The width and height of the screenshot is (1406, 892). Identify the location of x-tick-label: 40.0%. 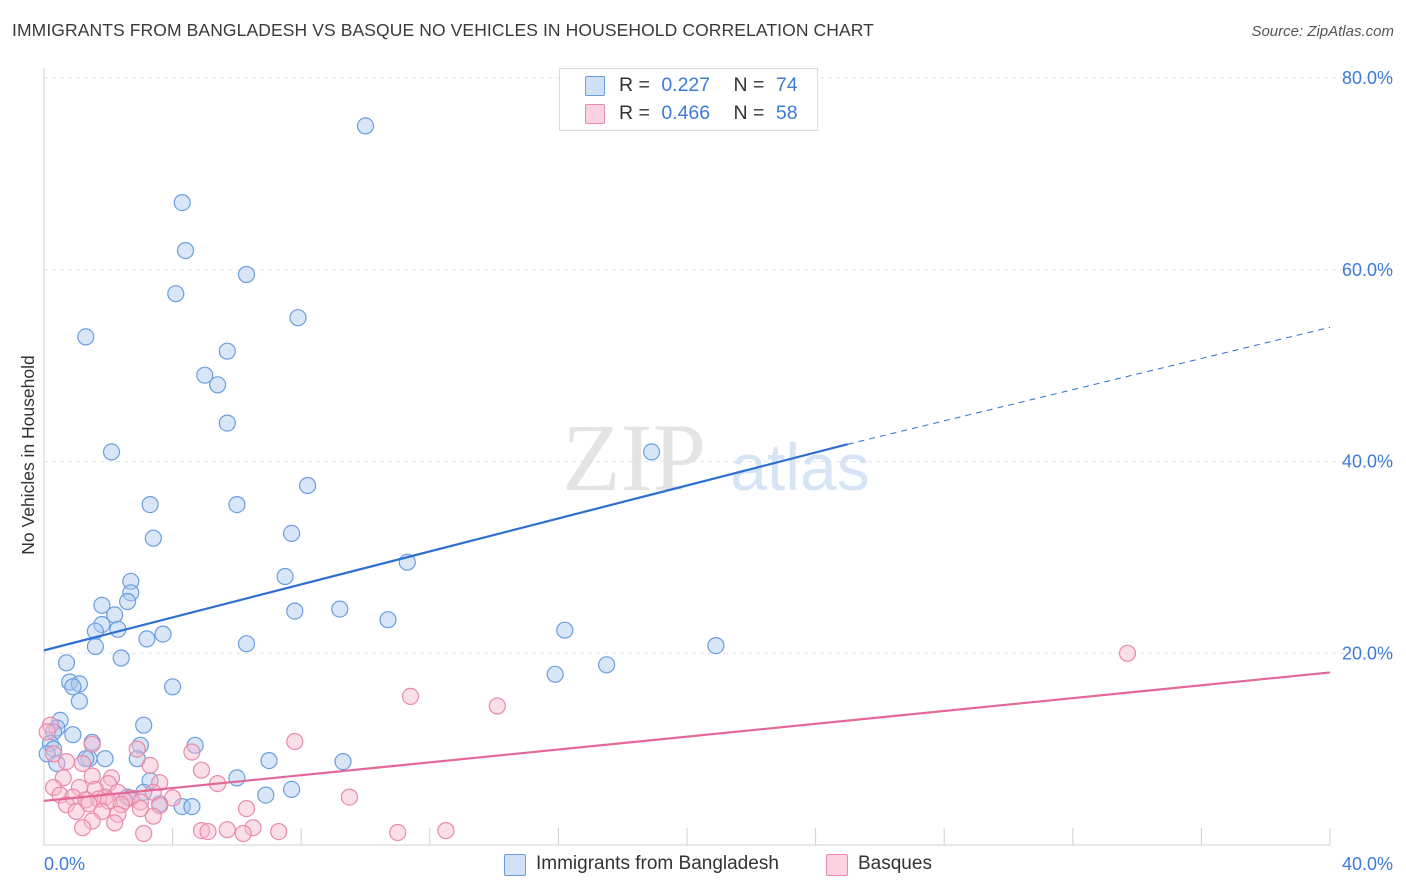
(1367, 864).